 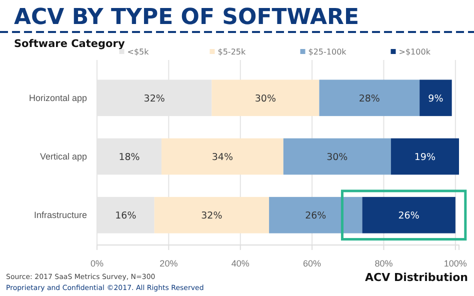 What do you see at coordinates (414, 52) in the screenshot?
I see `legend-label: >$100k` at bounding box center [414, 52].